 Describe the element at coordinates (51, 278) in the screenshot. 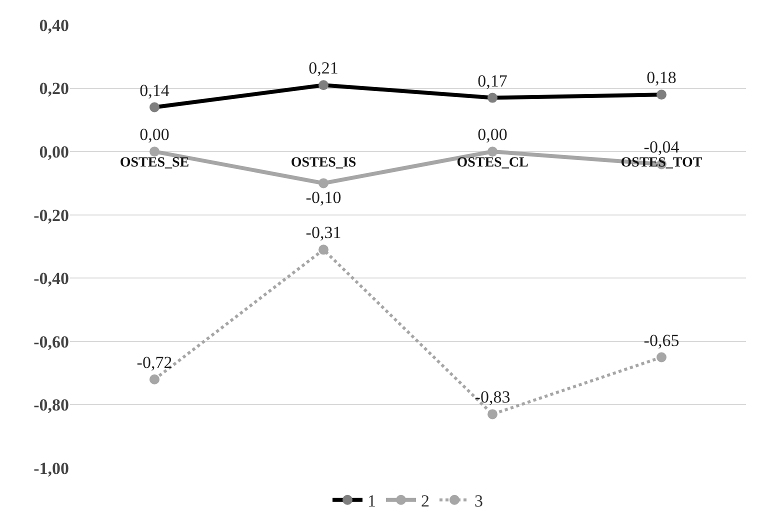

I see `y-tick-label: -0,40` at that location.